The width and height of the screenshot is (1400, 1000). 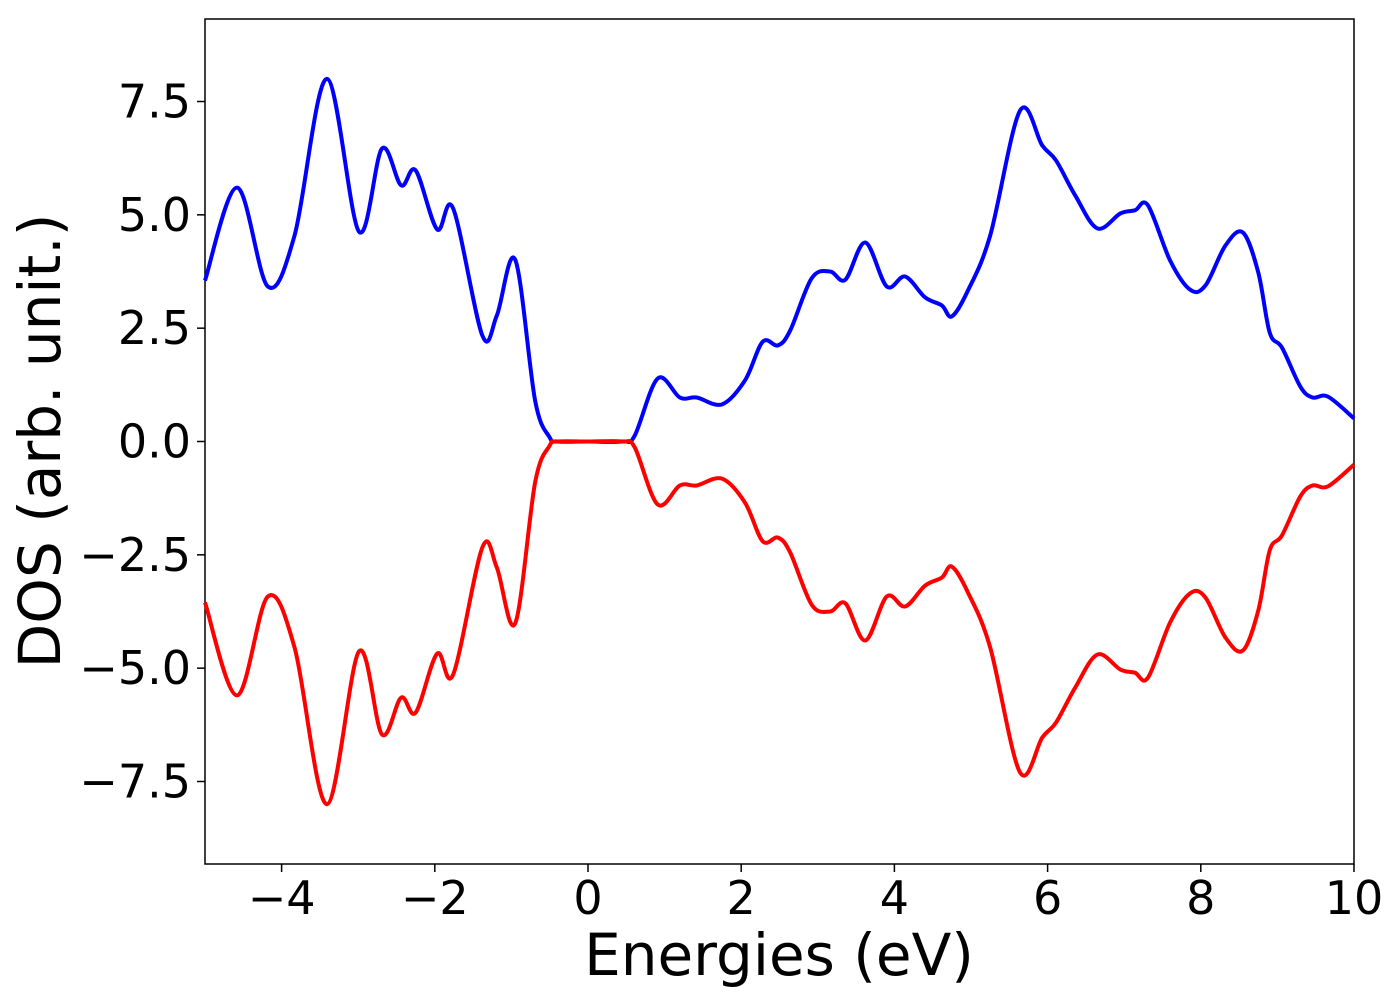 I want to click on x-tick-label: 2, so click(x=741, y=898).